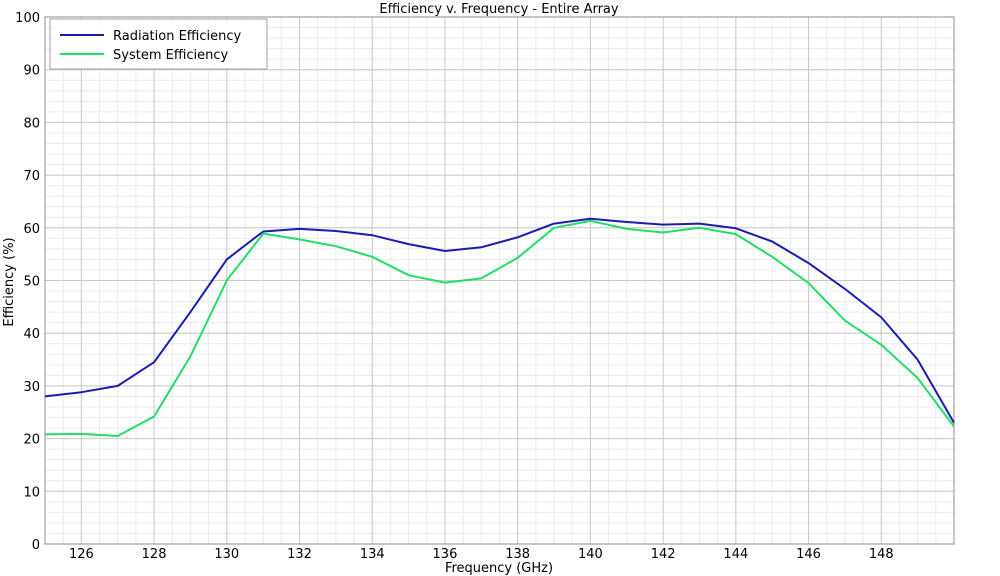 This screenshot has width=1000, height=576. What do you see at coordinates (735, 554) in the screenshot?
I see `x-tick-label: 144` at bounding box center [735, 554].